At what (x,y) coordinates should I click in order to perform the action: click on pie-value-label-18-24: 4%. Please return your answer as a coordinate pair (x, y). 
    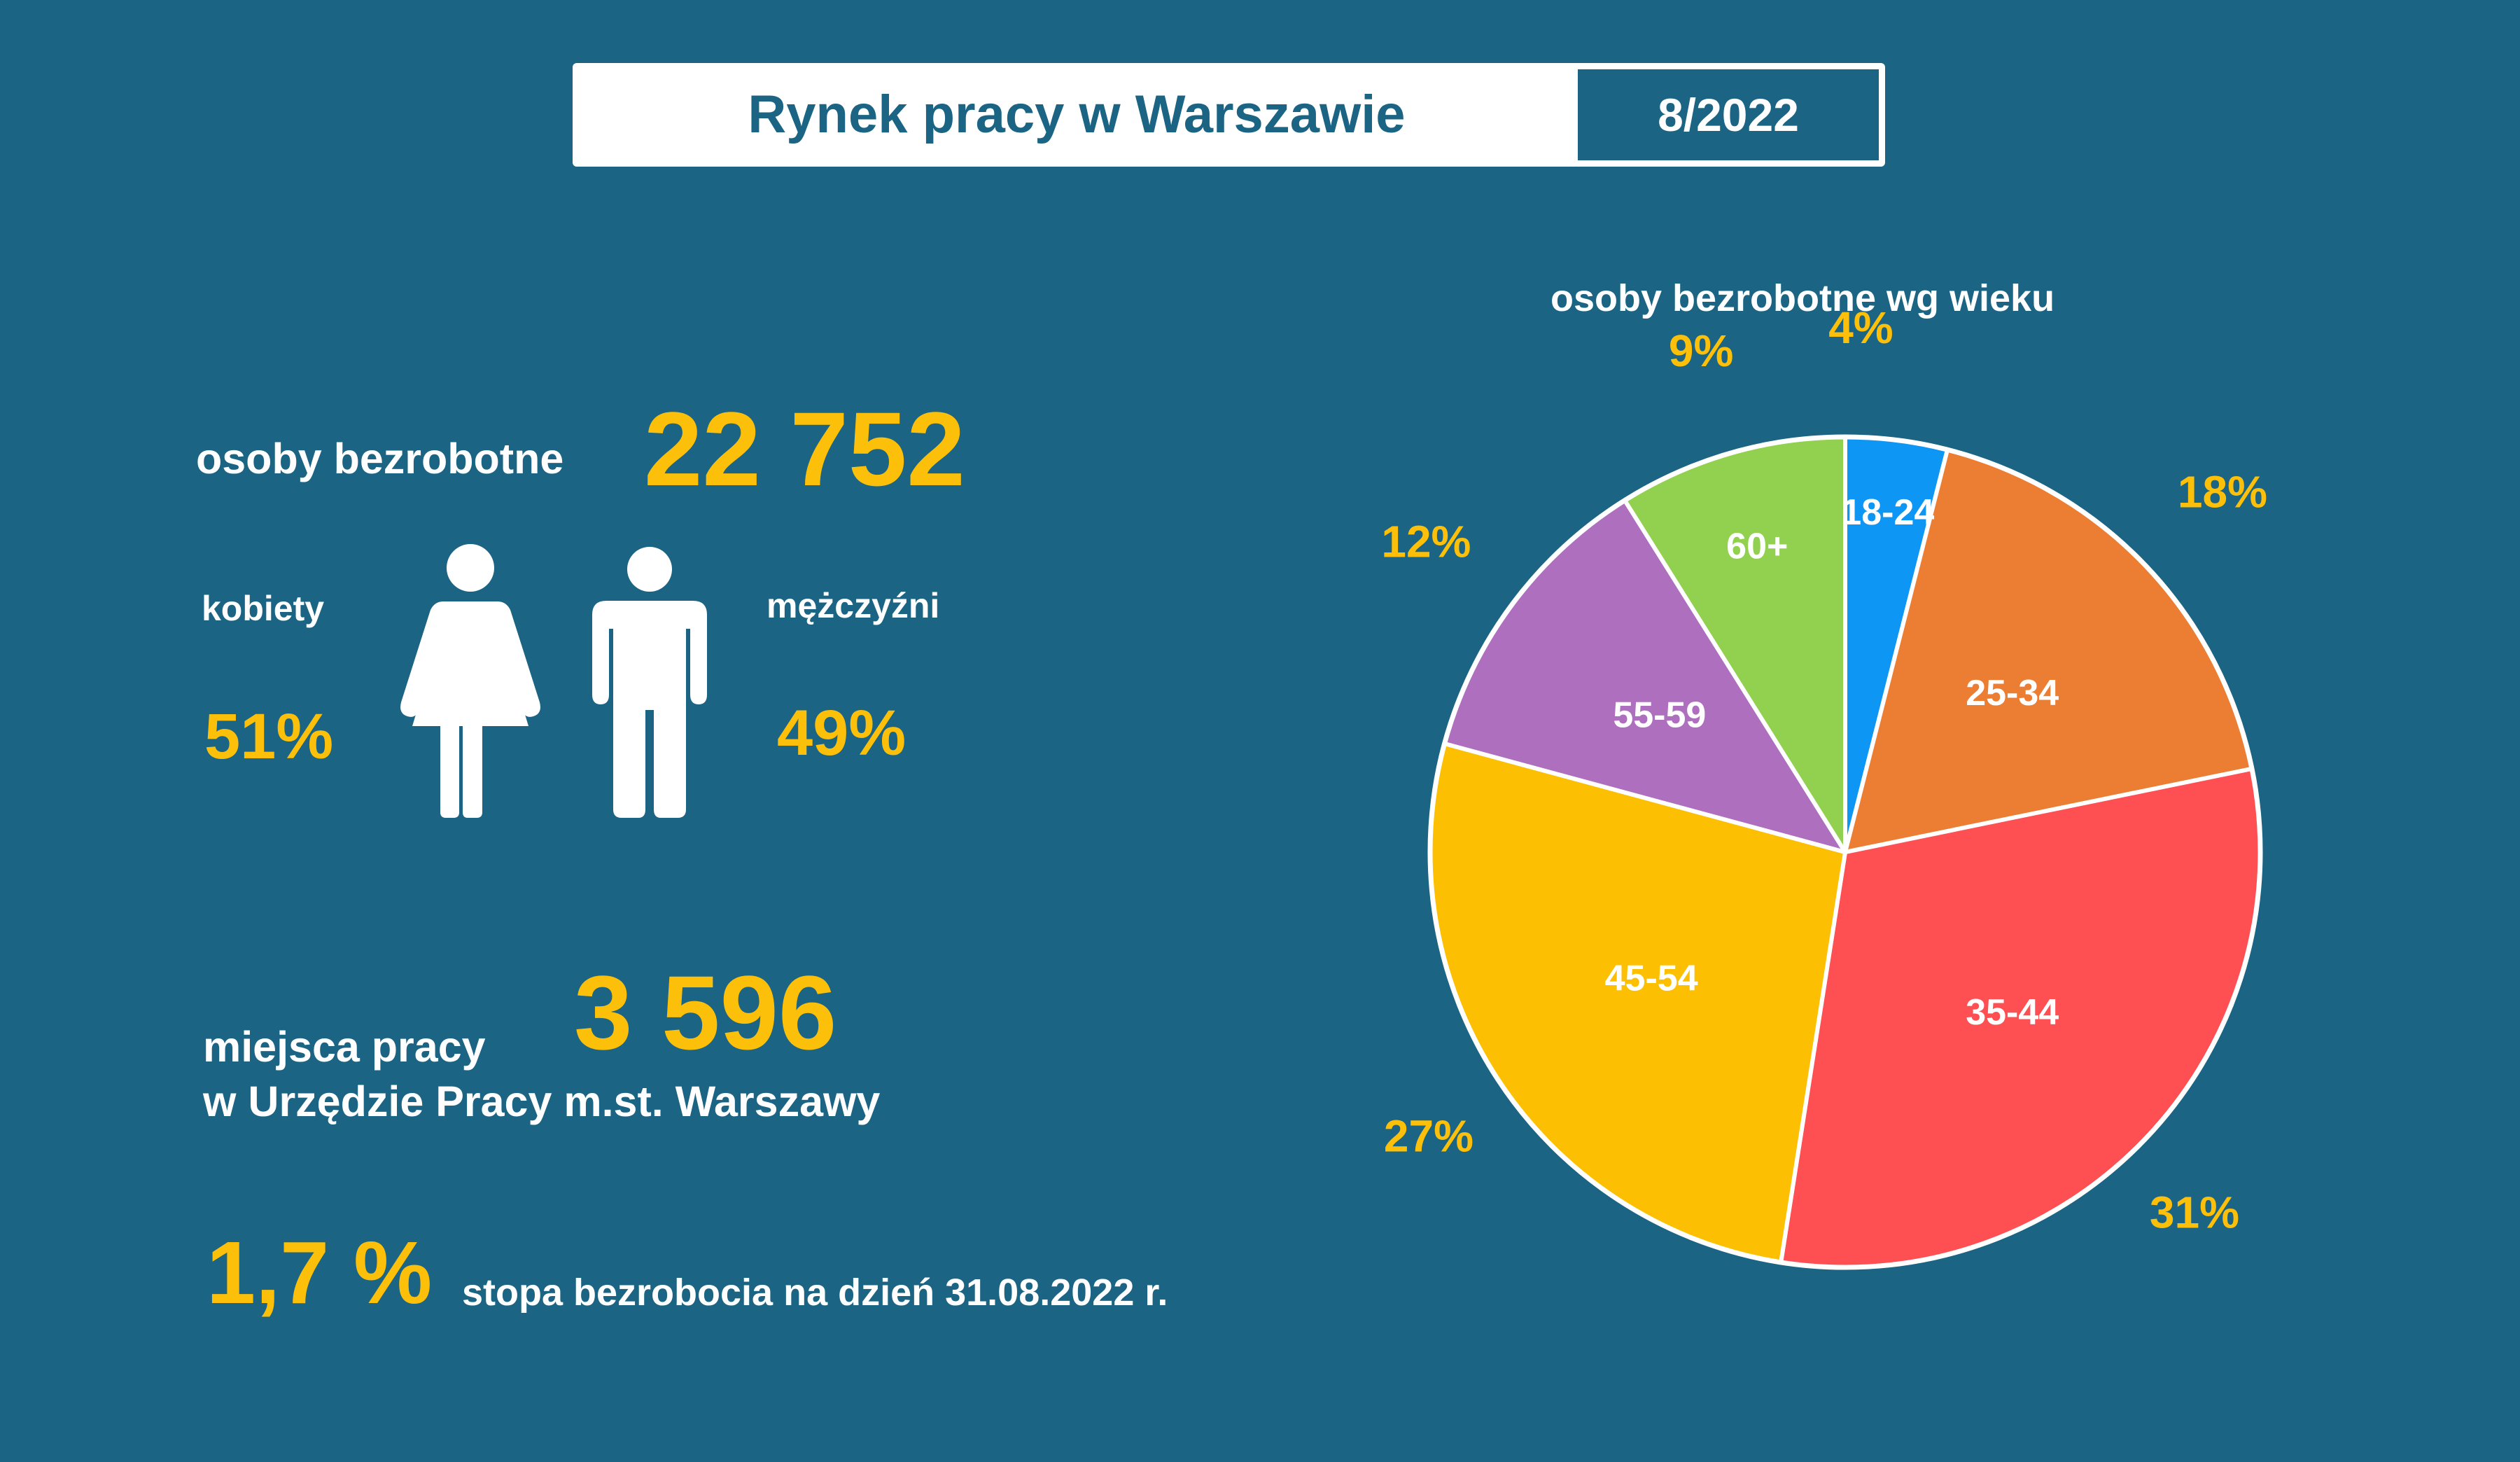
    Looking at the image, I should click on (1860, 327).